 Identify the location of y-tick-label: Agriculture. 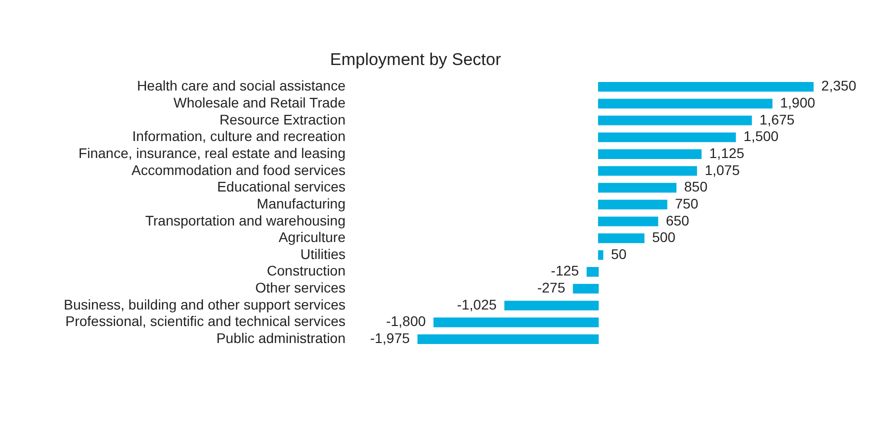
(312, 237).